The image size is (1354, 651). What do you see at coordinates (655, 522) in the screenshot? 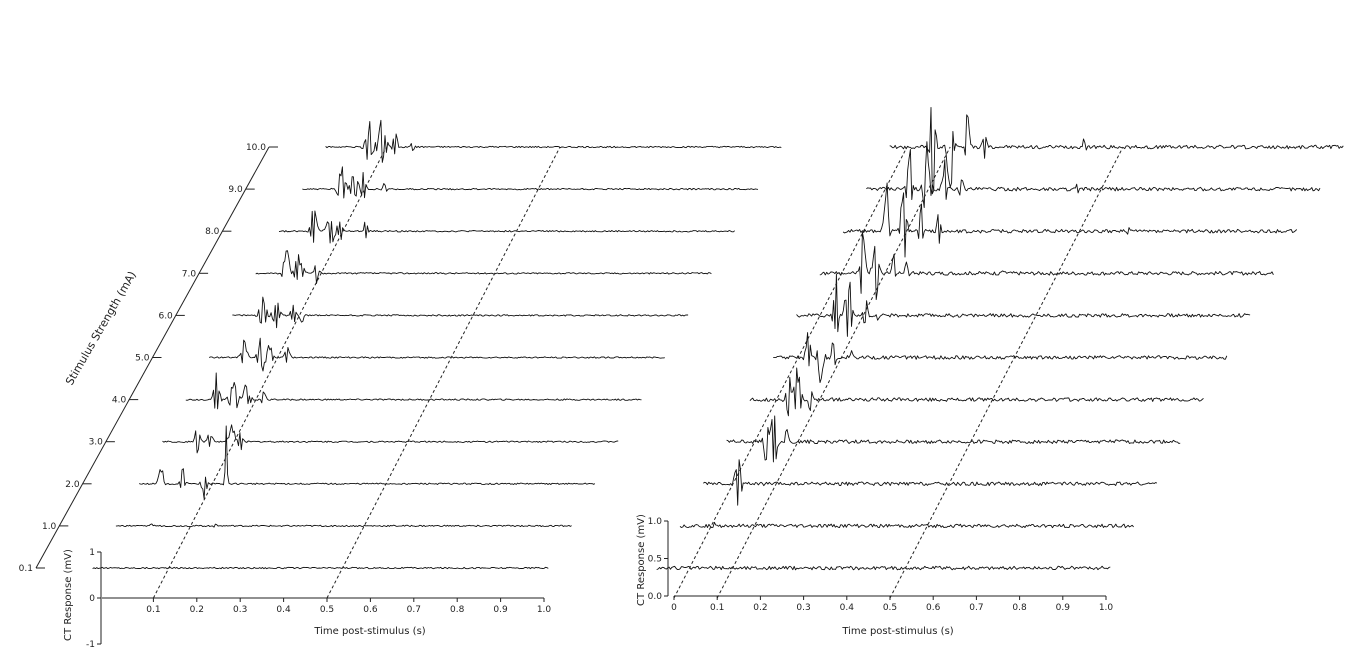
I see `y-tick-label: 1.0` at bounding box center [655, 522].